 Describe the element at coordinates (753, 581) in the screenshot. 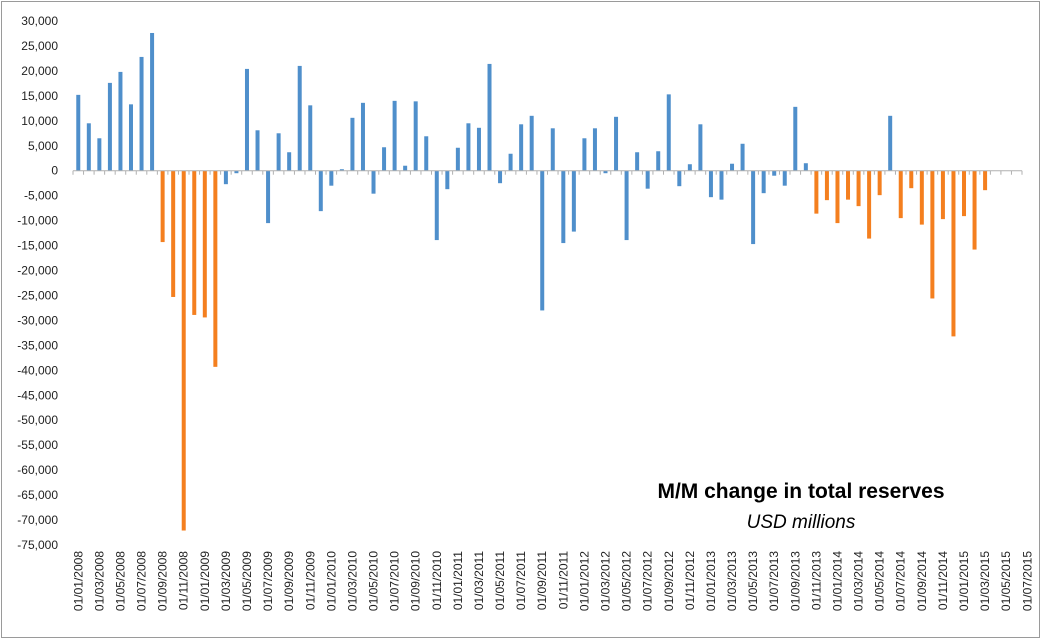

I see `x-tick-label: 01/05/2013` at that location.